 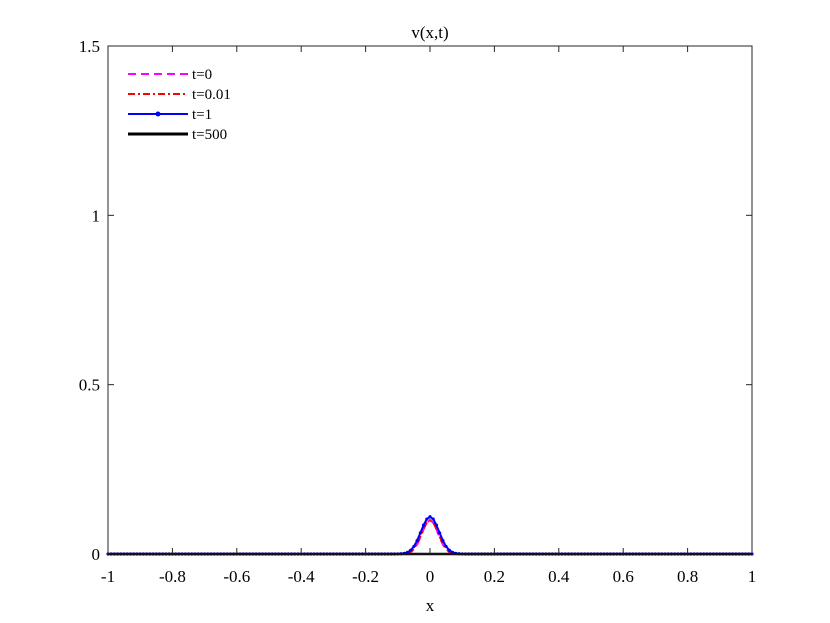 What do you see at coordinates (209, 135) in the screenshot?
I see `legend-label: t=500` at bounding box center [209, 135].